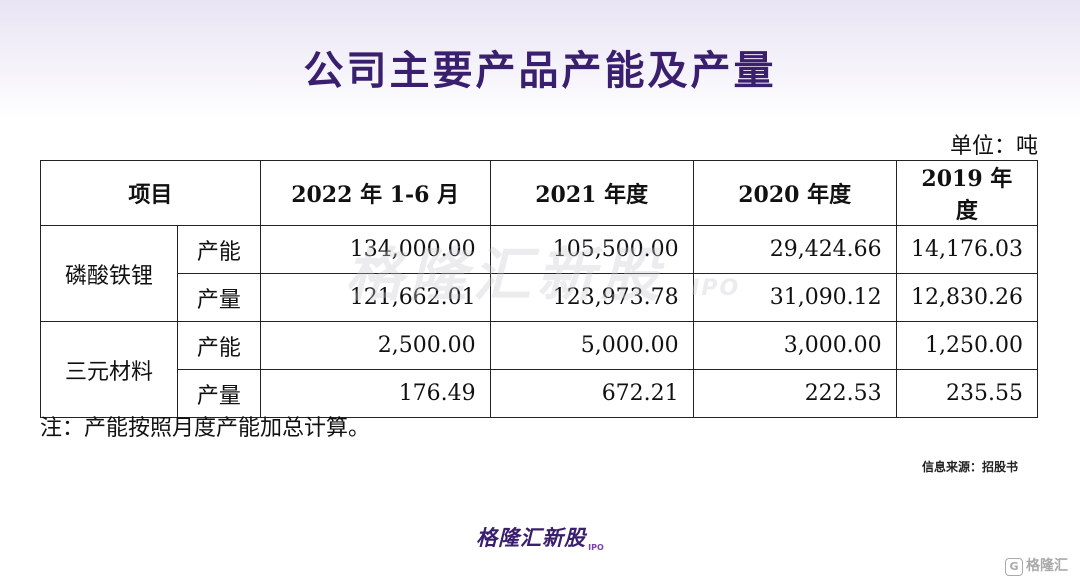  I want to click on header-2020: 2020 年度, so click(794, 193).